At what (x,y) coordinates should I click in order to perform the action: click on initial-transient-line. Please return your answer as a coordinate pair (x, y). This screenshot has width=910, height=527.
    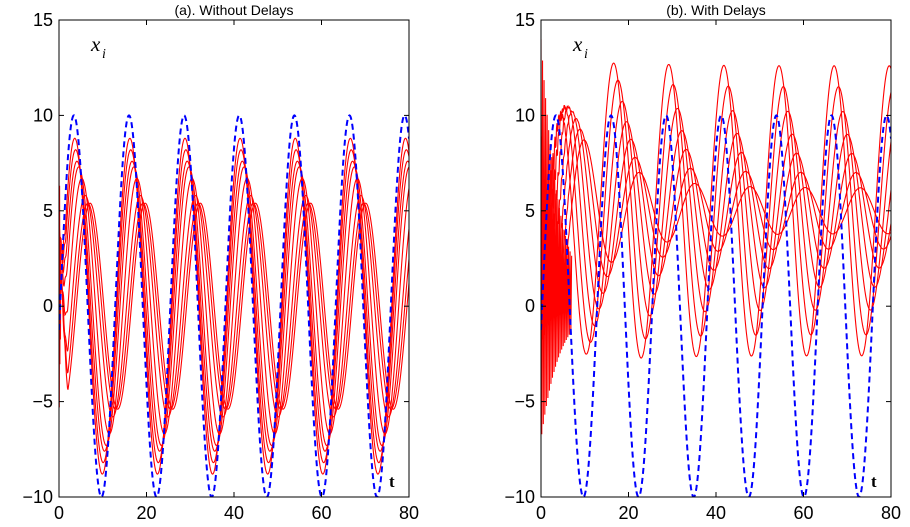
    Looking at the image, I should click on (557, 237).